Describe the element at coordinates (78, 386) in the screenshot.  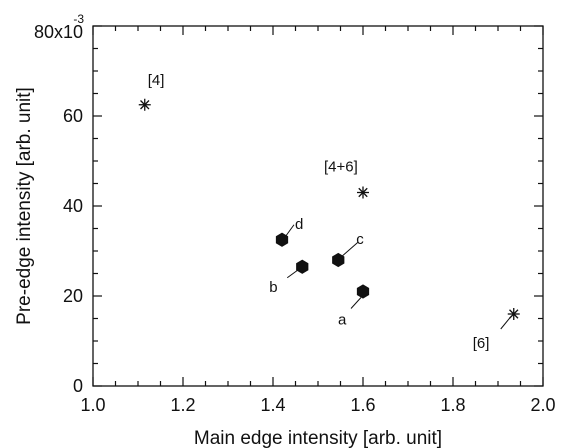
I see `y-tick-label: 0` at that location.